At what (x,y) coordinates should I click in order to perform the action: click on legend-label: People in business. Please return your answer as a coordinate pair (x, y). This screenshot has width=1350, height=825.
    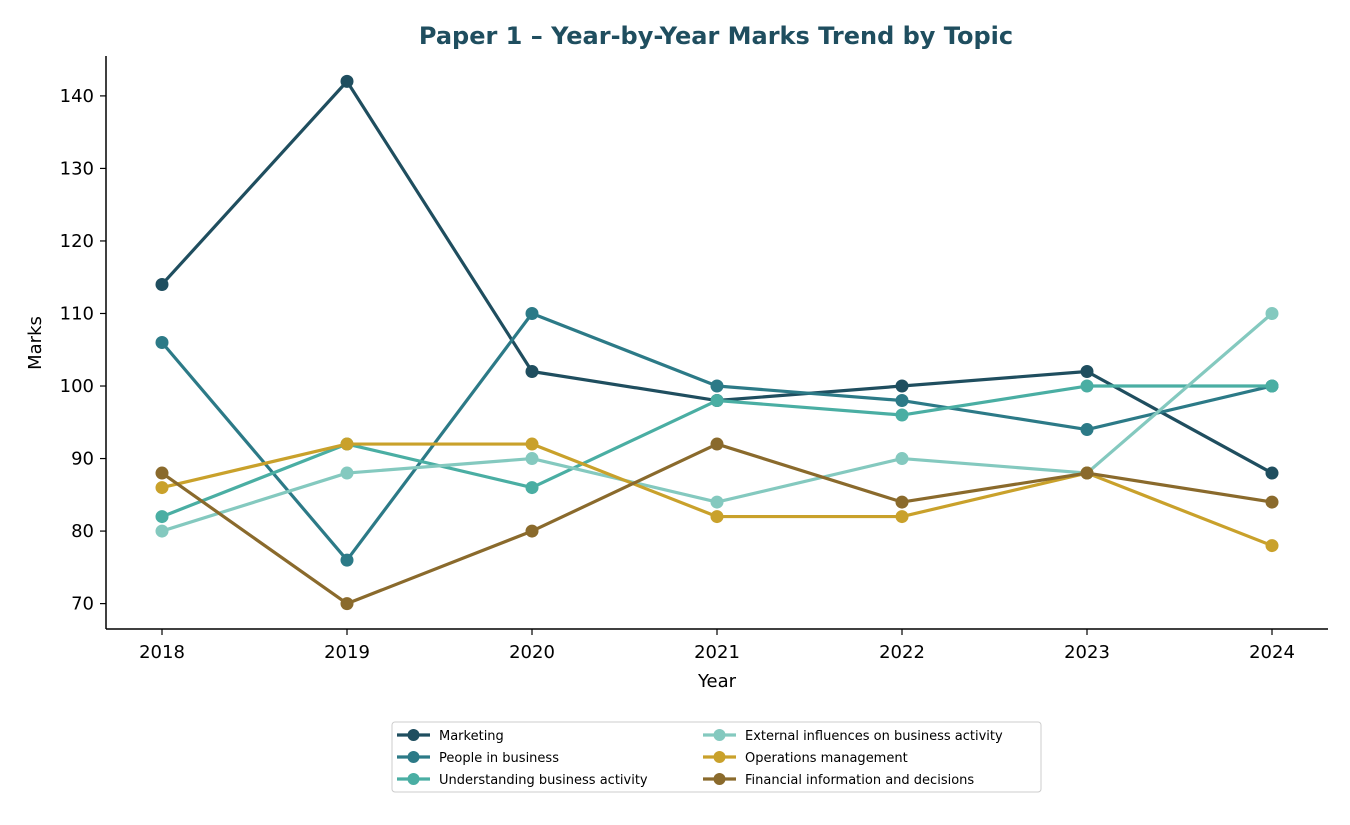
    Looking at the image, I should click on (499, 758).